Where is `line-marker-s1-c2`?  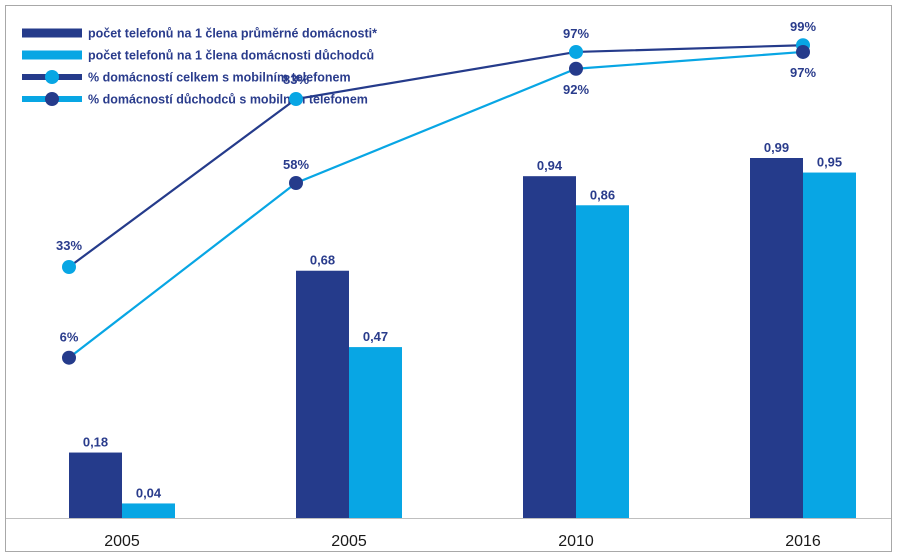 line-marker-s1-c2 is located at coordinates (576, 68).